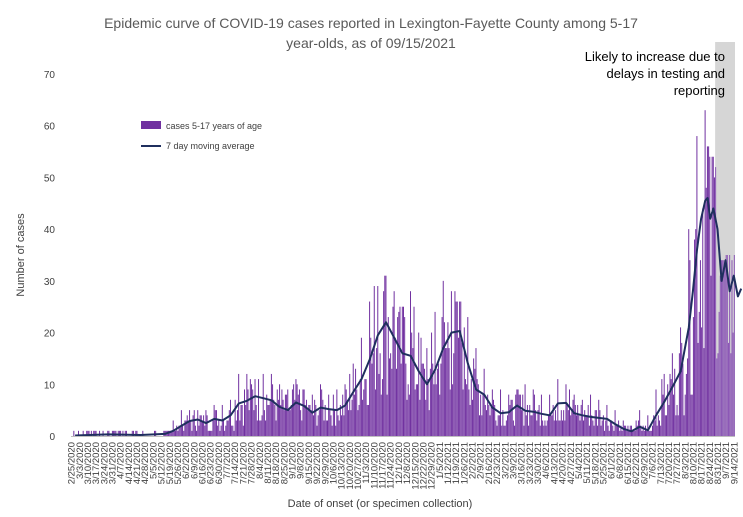  I want to click on y-tick-label: 40, so click(50, 230).